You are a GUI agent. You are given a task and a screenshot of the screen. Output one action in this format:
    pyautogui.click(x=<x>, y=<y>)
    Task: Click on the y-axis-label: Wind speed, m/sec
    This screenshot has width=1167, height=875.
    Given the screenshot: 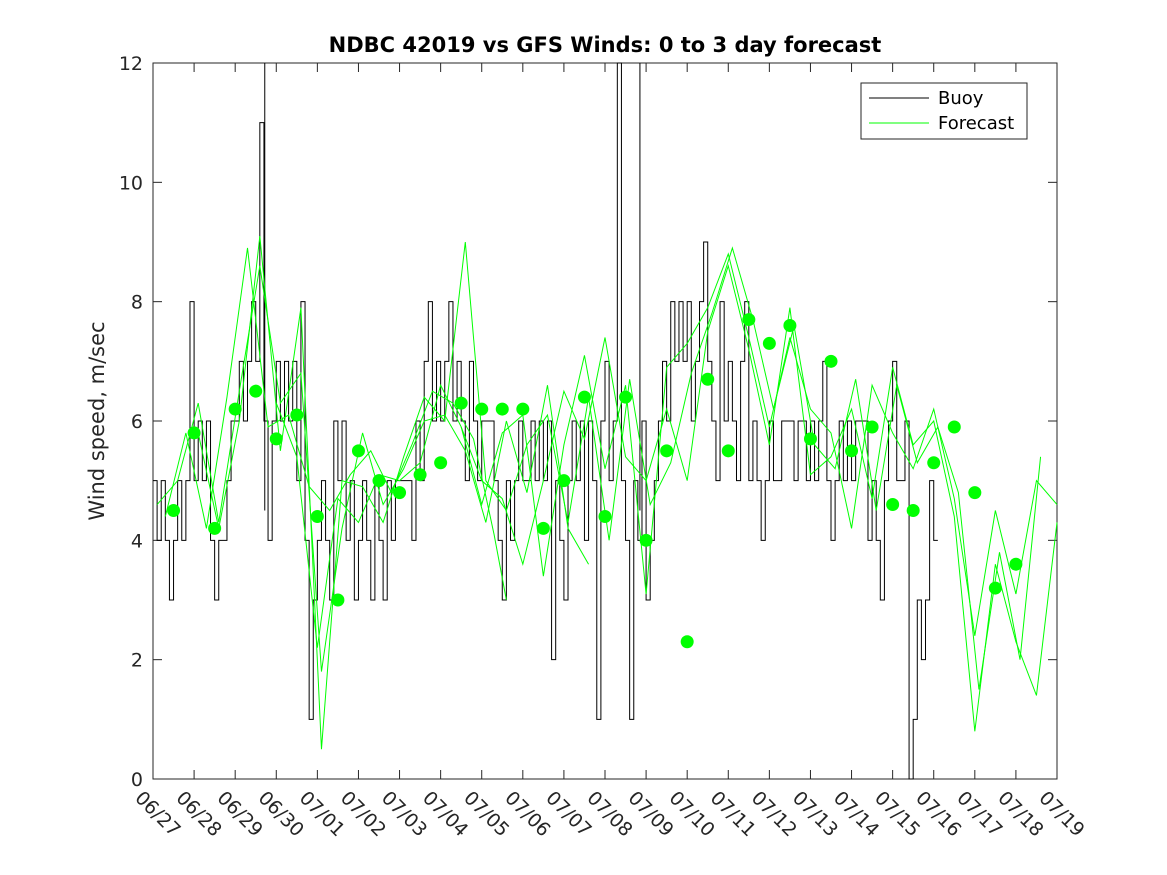 What is the action you would take?
    pyautogui.click(x=97, y=420)
    